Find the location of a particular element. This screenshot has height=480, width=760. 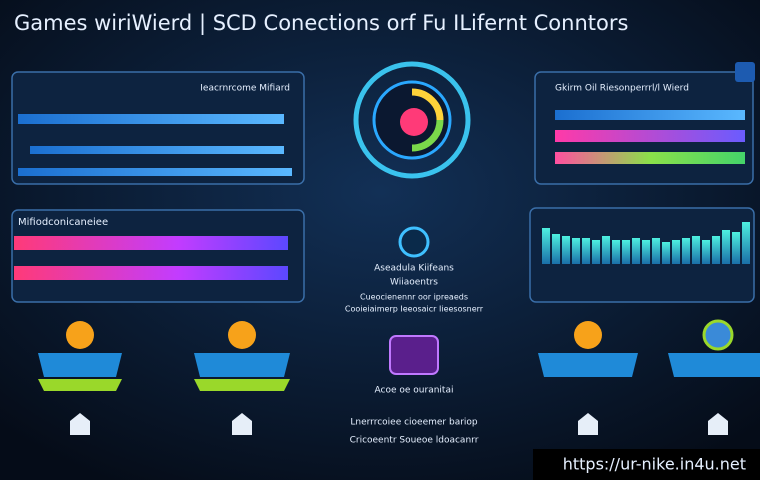

center-line: Cooieiaimerp Ieeosaicr Iieesosnerr is located at coordinates (414, 309).